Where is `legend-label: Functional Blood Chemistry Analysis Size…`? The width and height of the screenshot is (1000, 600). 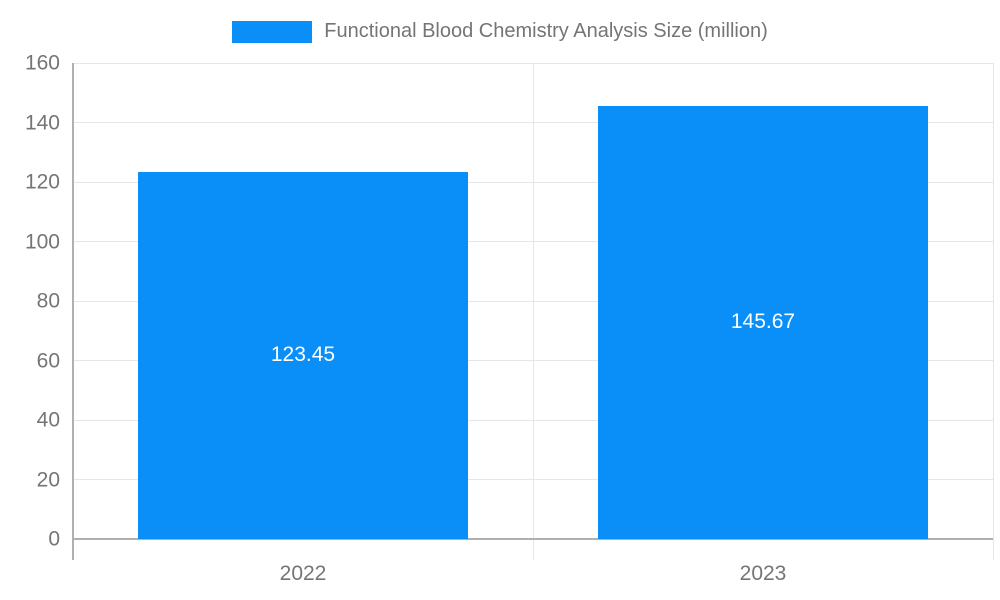 legend-label: Functional Blood Chemistry Analysis Size… is located at coordinates (546, 31).